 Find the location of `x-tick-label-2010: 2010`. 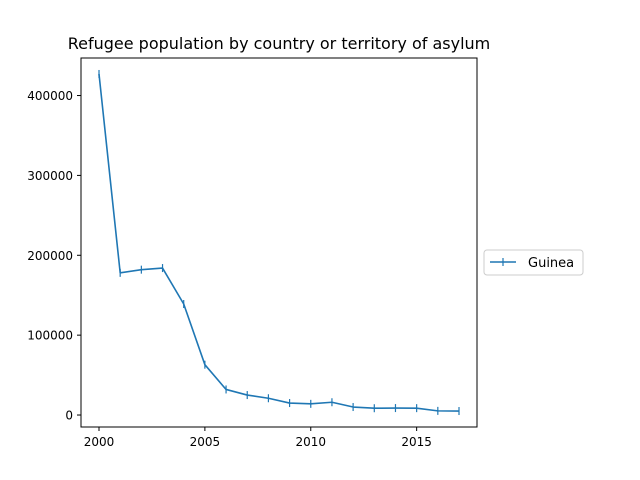

x-tick-label-2010: 2010 is located at coordinates (310, 442).